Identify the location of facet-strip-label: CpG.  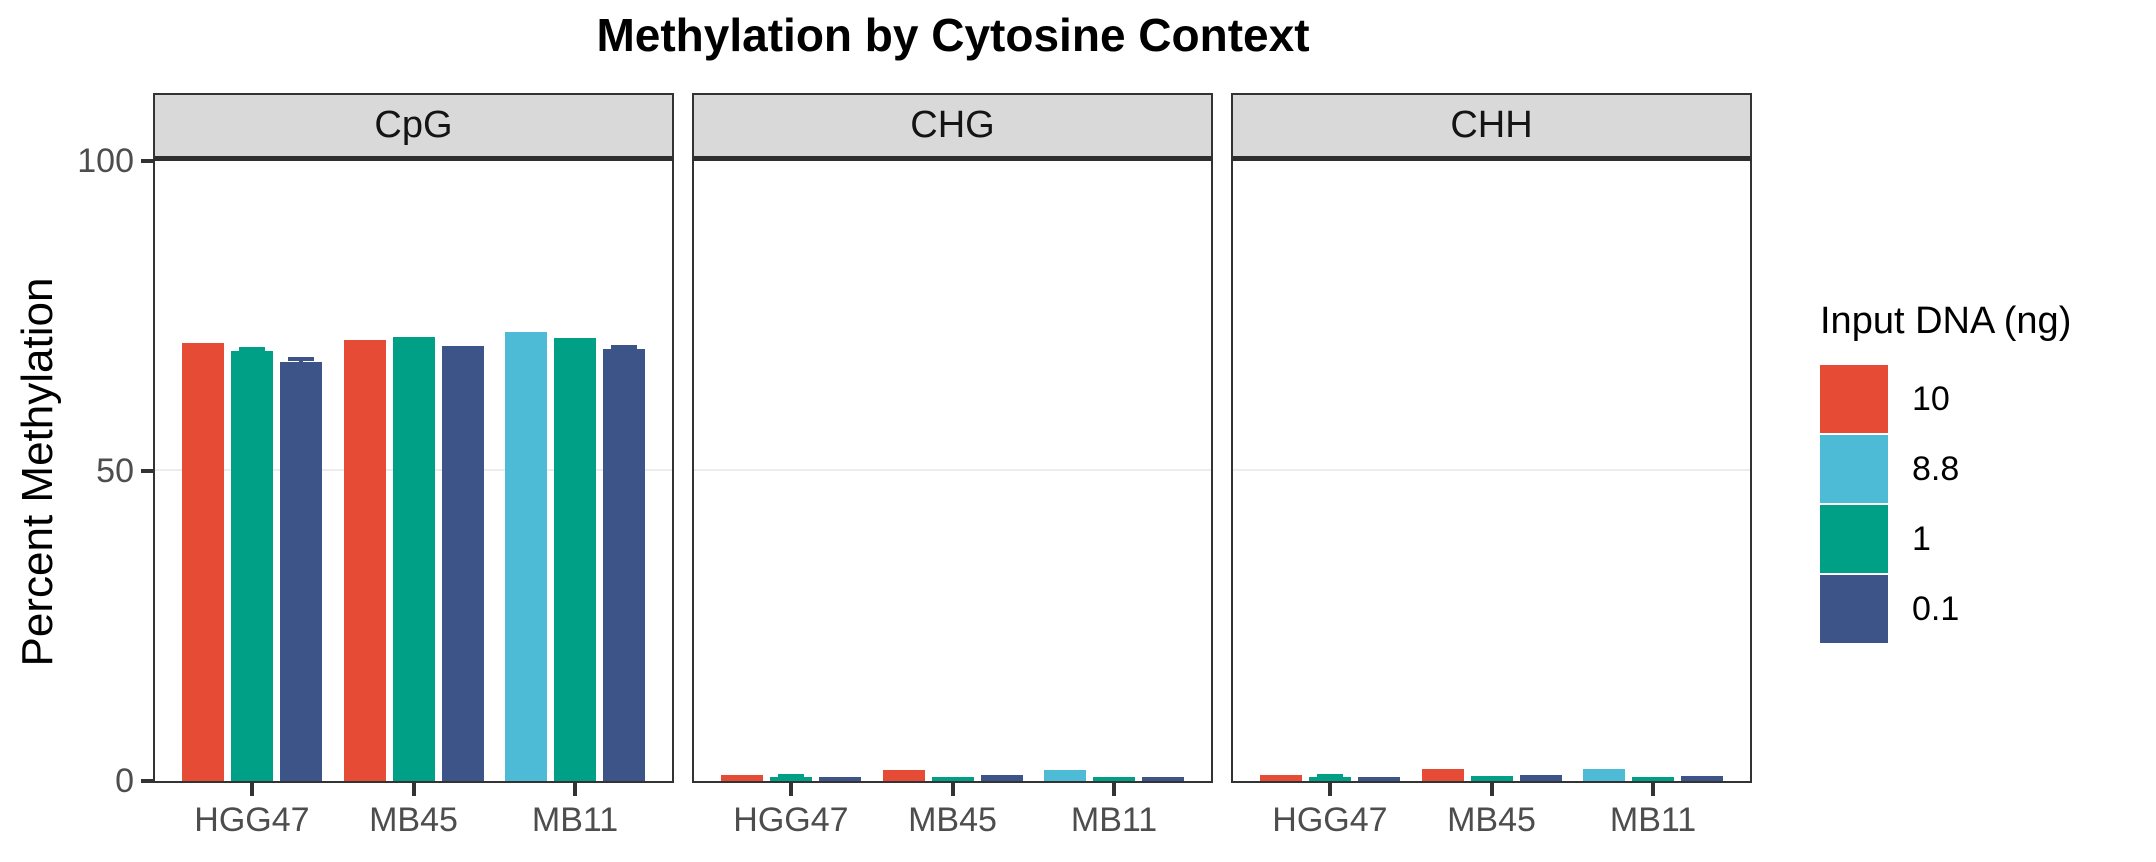
(413, 125).